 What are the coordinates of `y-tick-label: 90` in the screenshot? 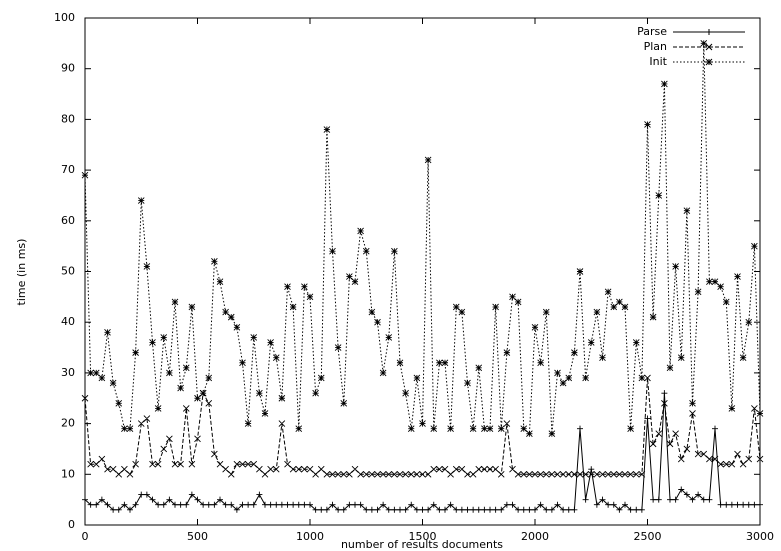 It's located at (68, 68).